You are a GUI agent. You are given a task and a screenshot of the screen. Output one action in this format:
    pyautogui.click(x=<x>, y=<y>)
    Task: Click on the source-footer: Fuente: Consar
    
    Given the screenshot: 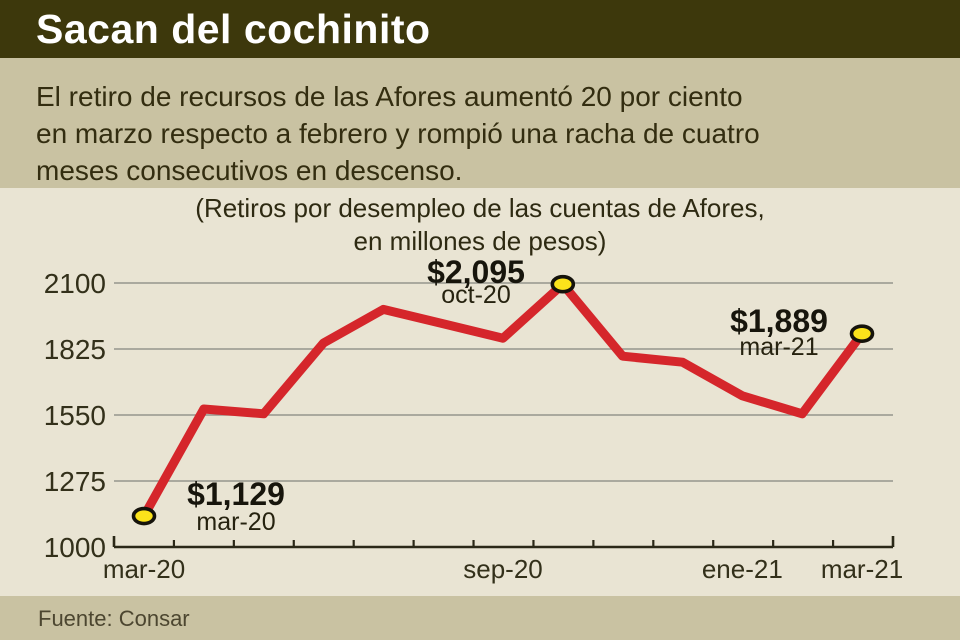 What is the action you would take?
    pyautogui.click(x=480, y=618)
    